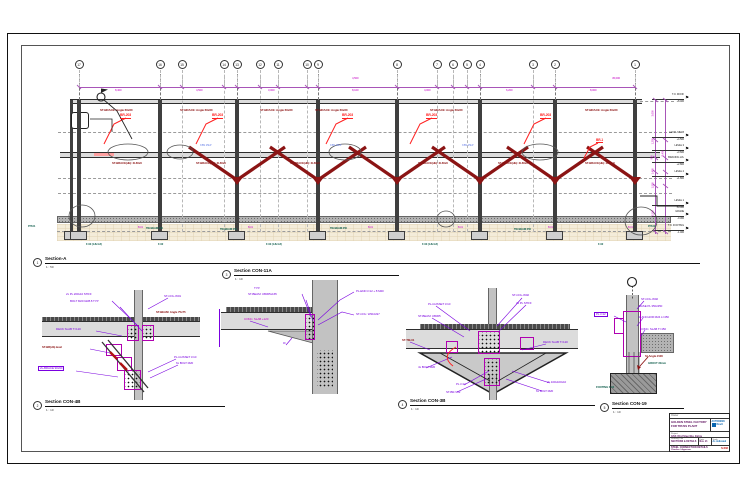 Image resolution: width=752 pixels, height=500 pixels. Describe the element at coordinates (125, 349) in the screenshot. I see `viewport-section-con-4b` at that location.